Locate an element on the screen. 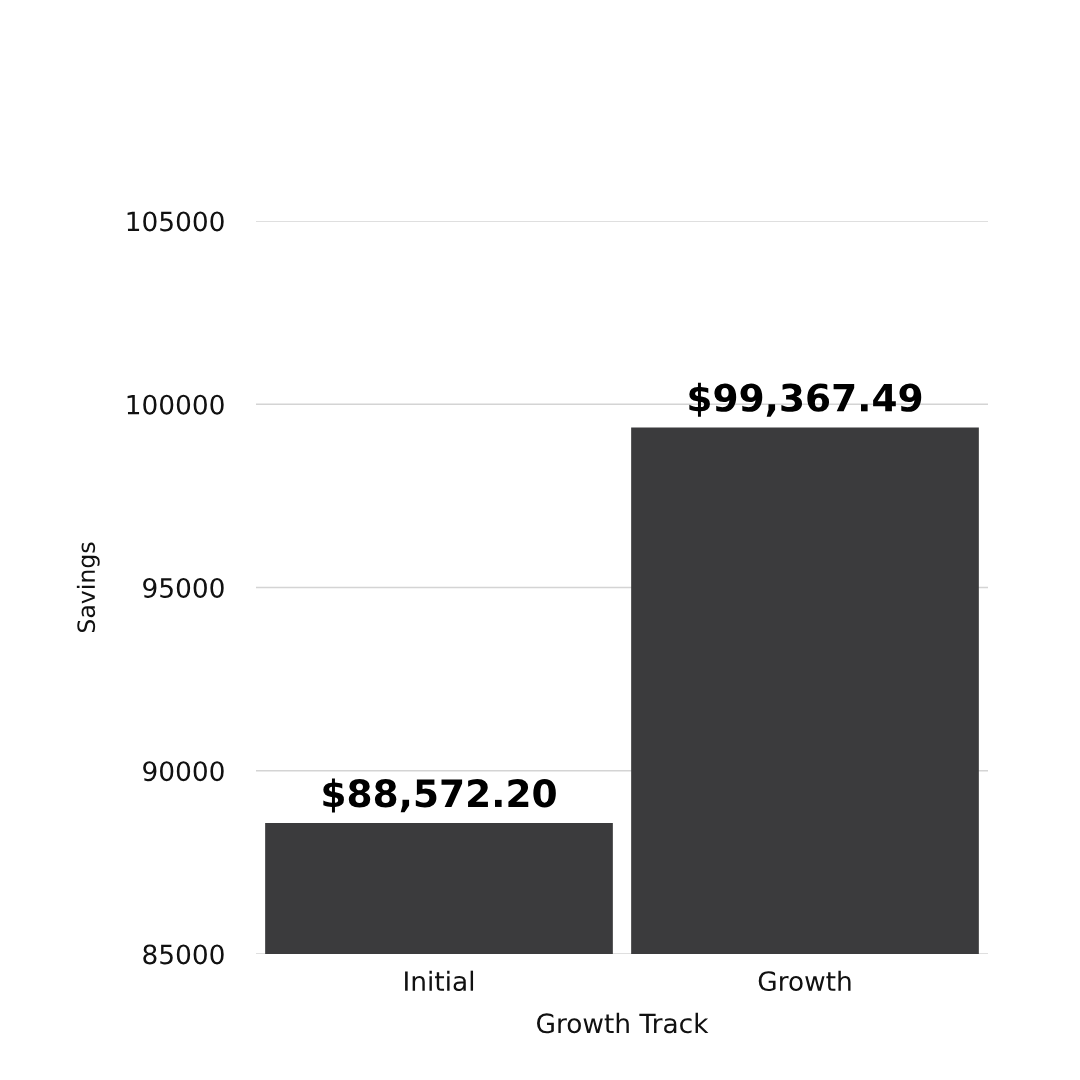 Image resolution: width=1080 pixels, height=1080 pixels. y-tick-label: 90000 is located at coordinates (183, 771).